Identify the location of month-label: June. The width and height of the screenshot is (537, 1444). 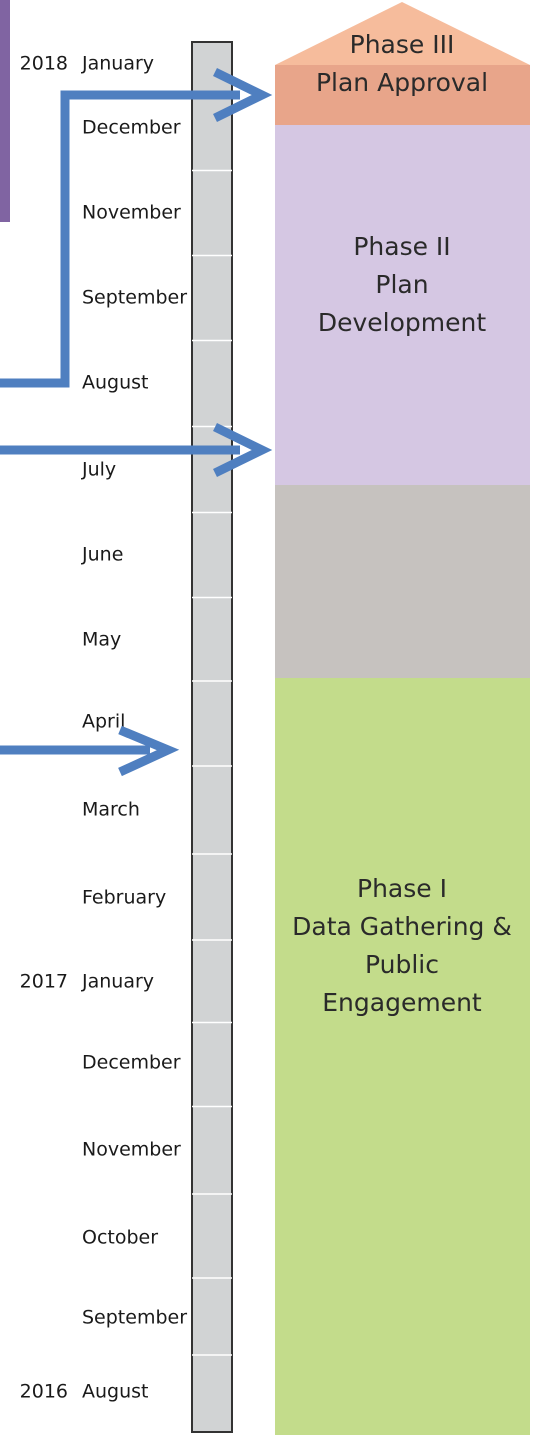
(102, 555).